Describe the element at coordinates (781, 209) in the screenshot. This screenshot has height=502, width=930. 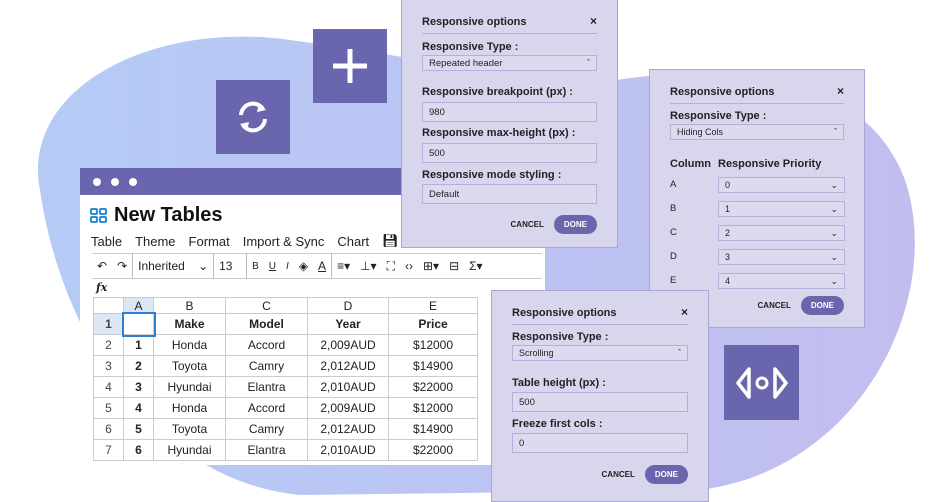
I see `priority-select: 1 ⌄` at that location.